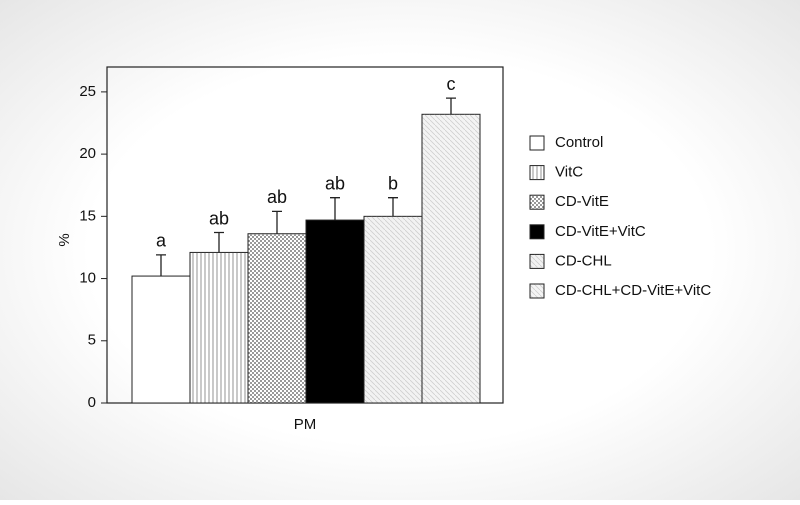  What do you see at coordinates (64, 239) in the screenshot?
I see `y-axis-label: %` at bounding box center [64, 239].